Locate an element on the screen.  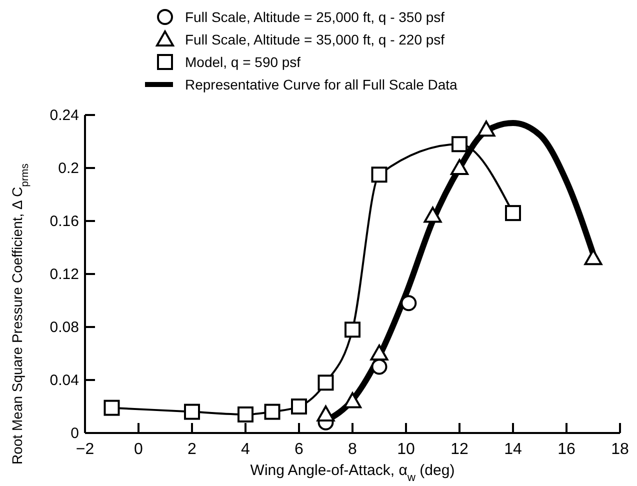
x-tick-label: 0 is located at coordinates (139, 449).